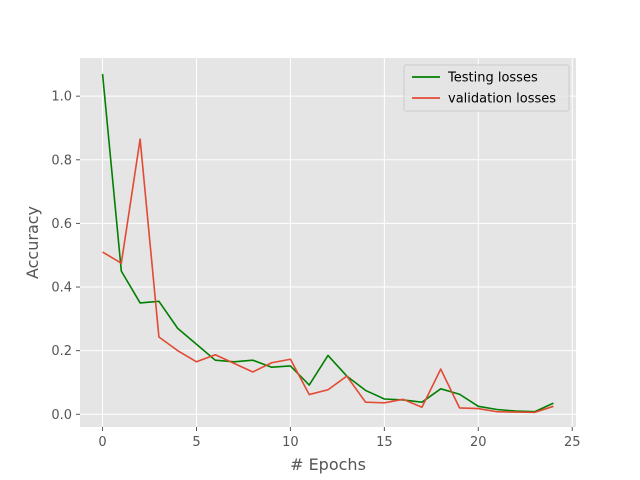  Describe the element at coordinates (61, 288) in the screenshot. I see `y-tick-label: 0.4` at that location.